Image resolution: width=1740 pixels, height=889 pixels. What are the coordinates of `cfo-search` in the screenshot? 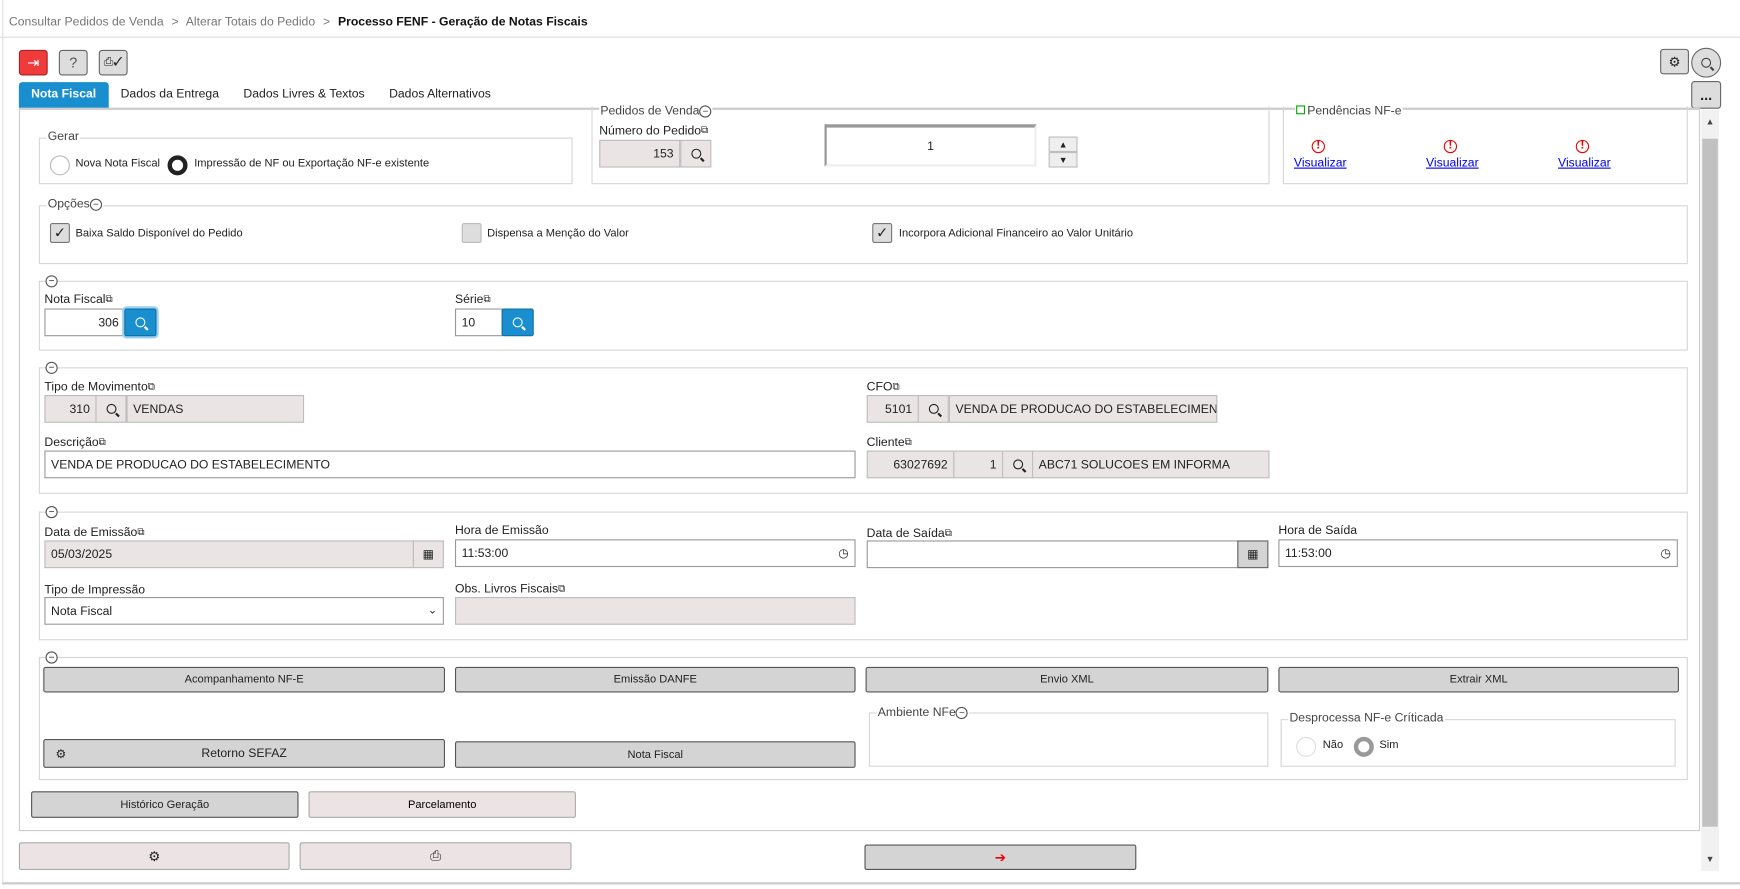 It's located at (933, 409).